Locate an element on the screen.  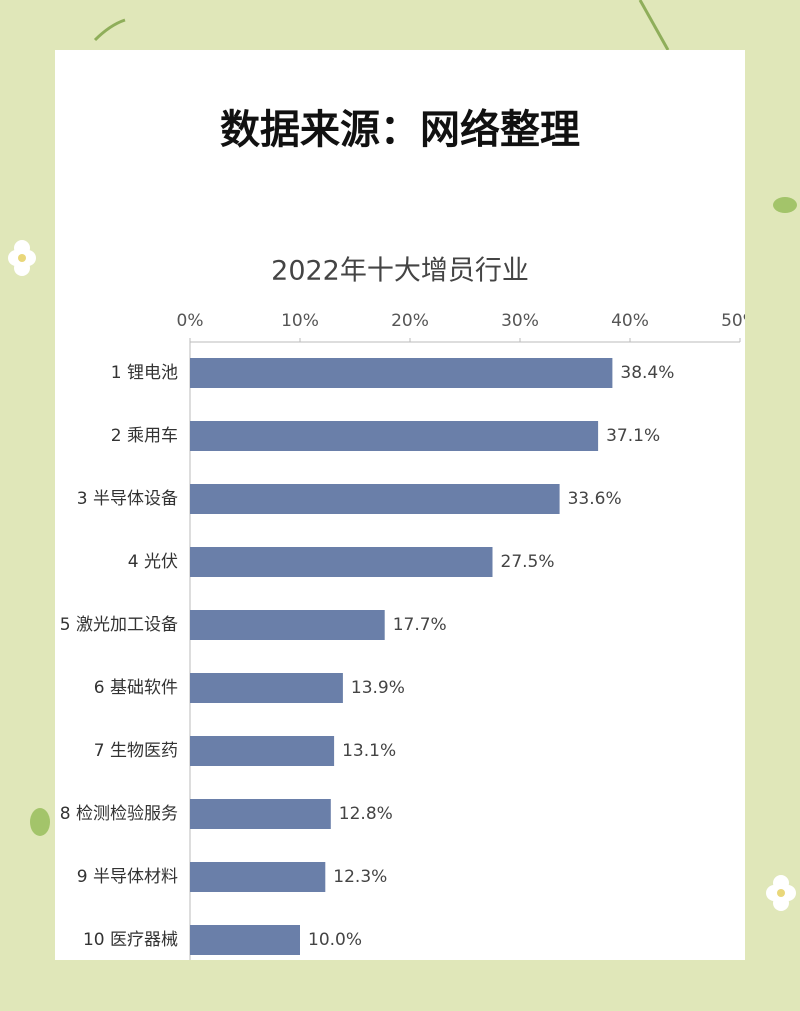
x-tick-label: 40% is located at coordinates (630, 321).